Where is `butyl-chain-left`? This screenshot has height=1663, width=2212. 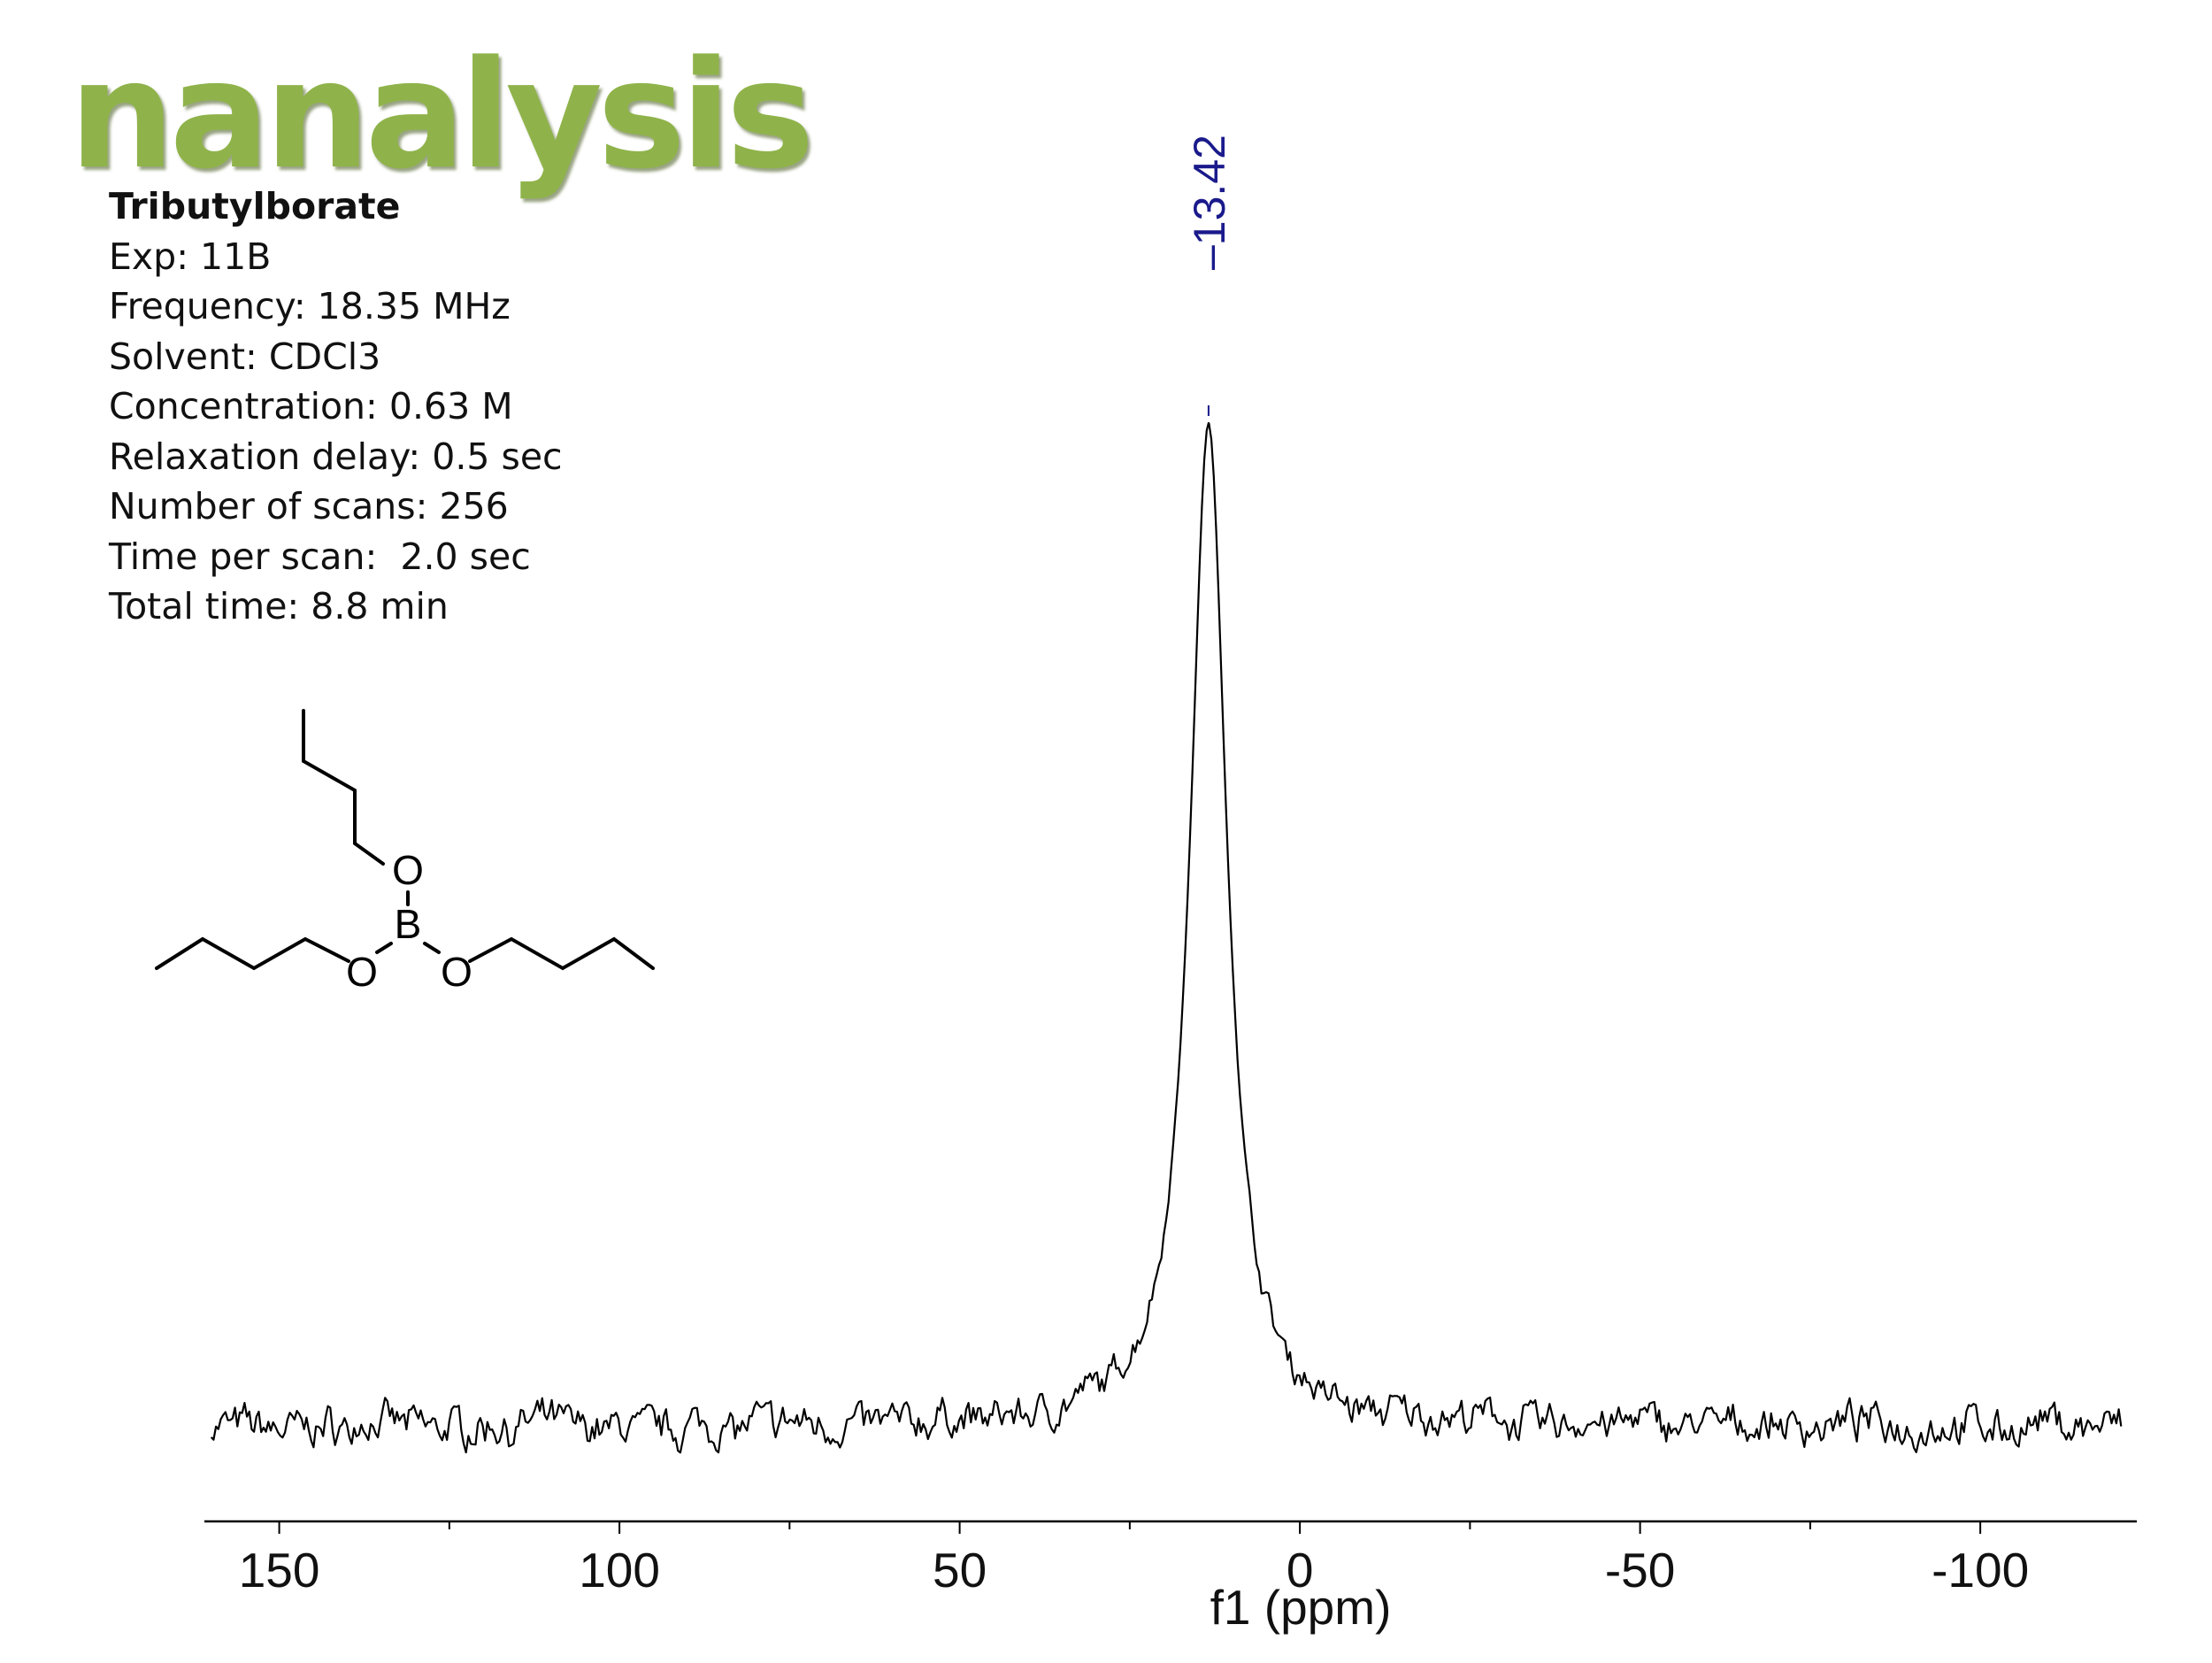 butyl-chain-left is located at coordinates (252, 953).